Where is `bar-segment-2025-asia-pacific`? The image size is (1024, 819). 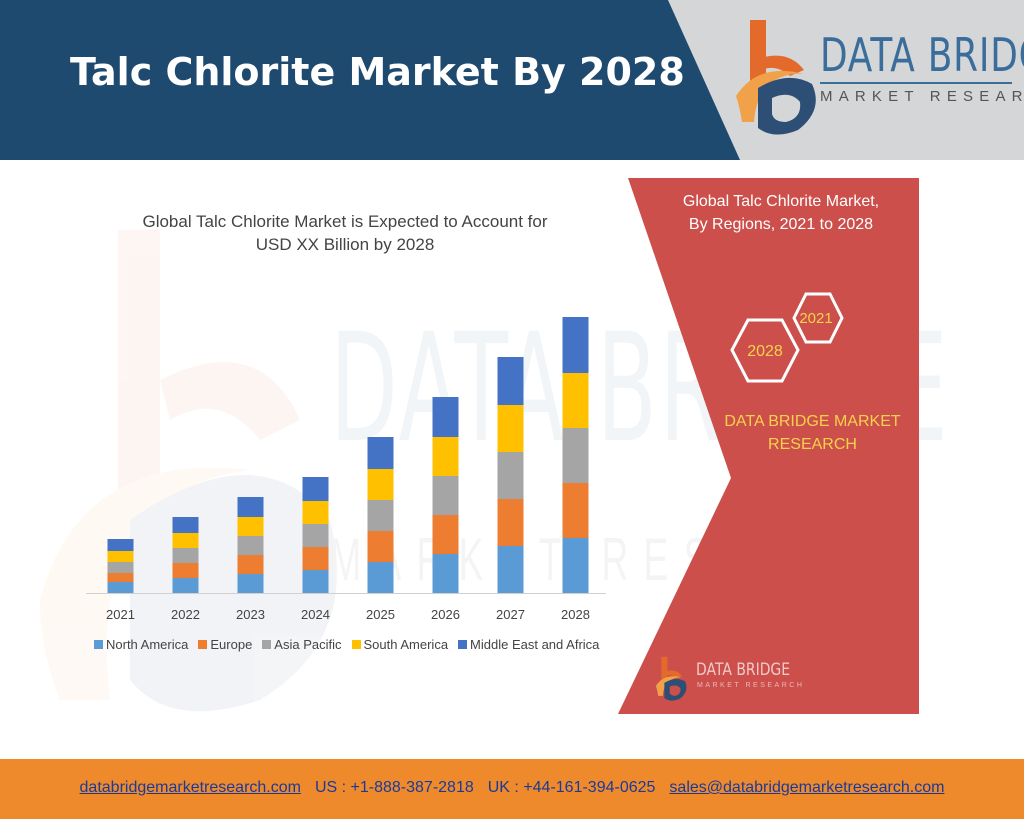 bar-segment-2025-asia-pacific is located at coordinates (380, 515).